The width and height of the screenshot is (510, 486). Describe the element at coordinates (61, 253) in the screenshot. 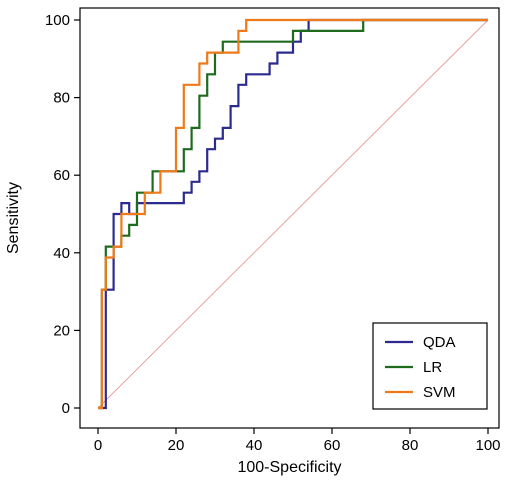

I see `y-tick-label: 40` at that location.